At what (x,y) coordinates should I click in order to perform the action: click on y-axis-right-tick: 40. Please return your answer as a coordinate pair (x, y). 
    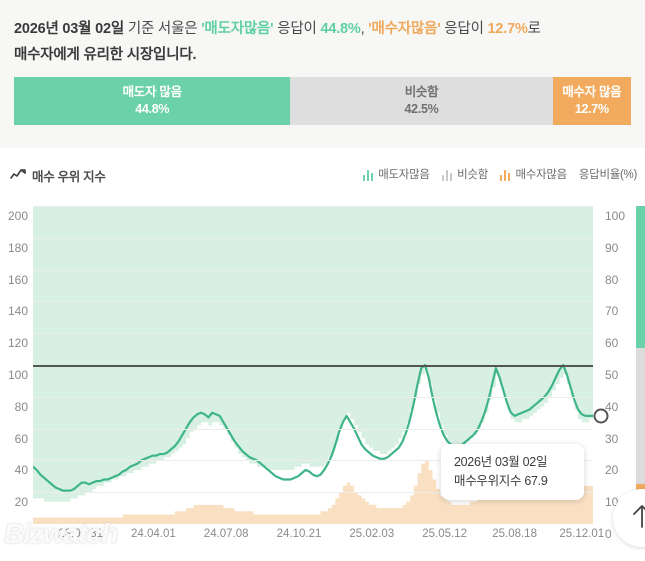
    Looking at the image, I should click on (612, 406).